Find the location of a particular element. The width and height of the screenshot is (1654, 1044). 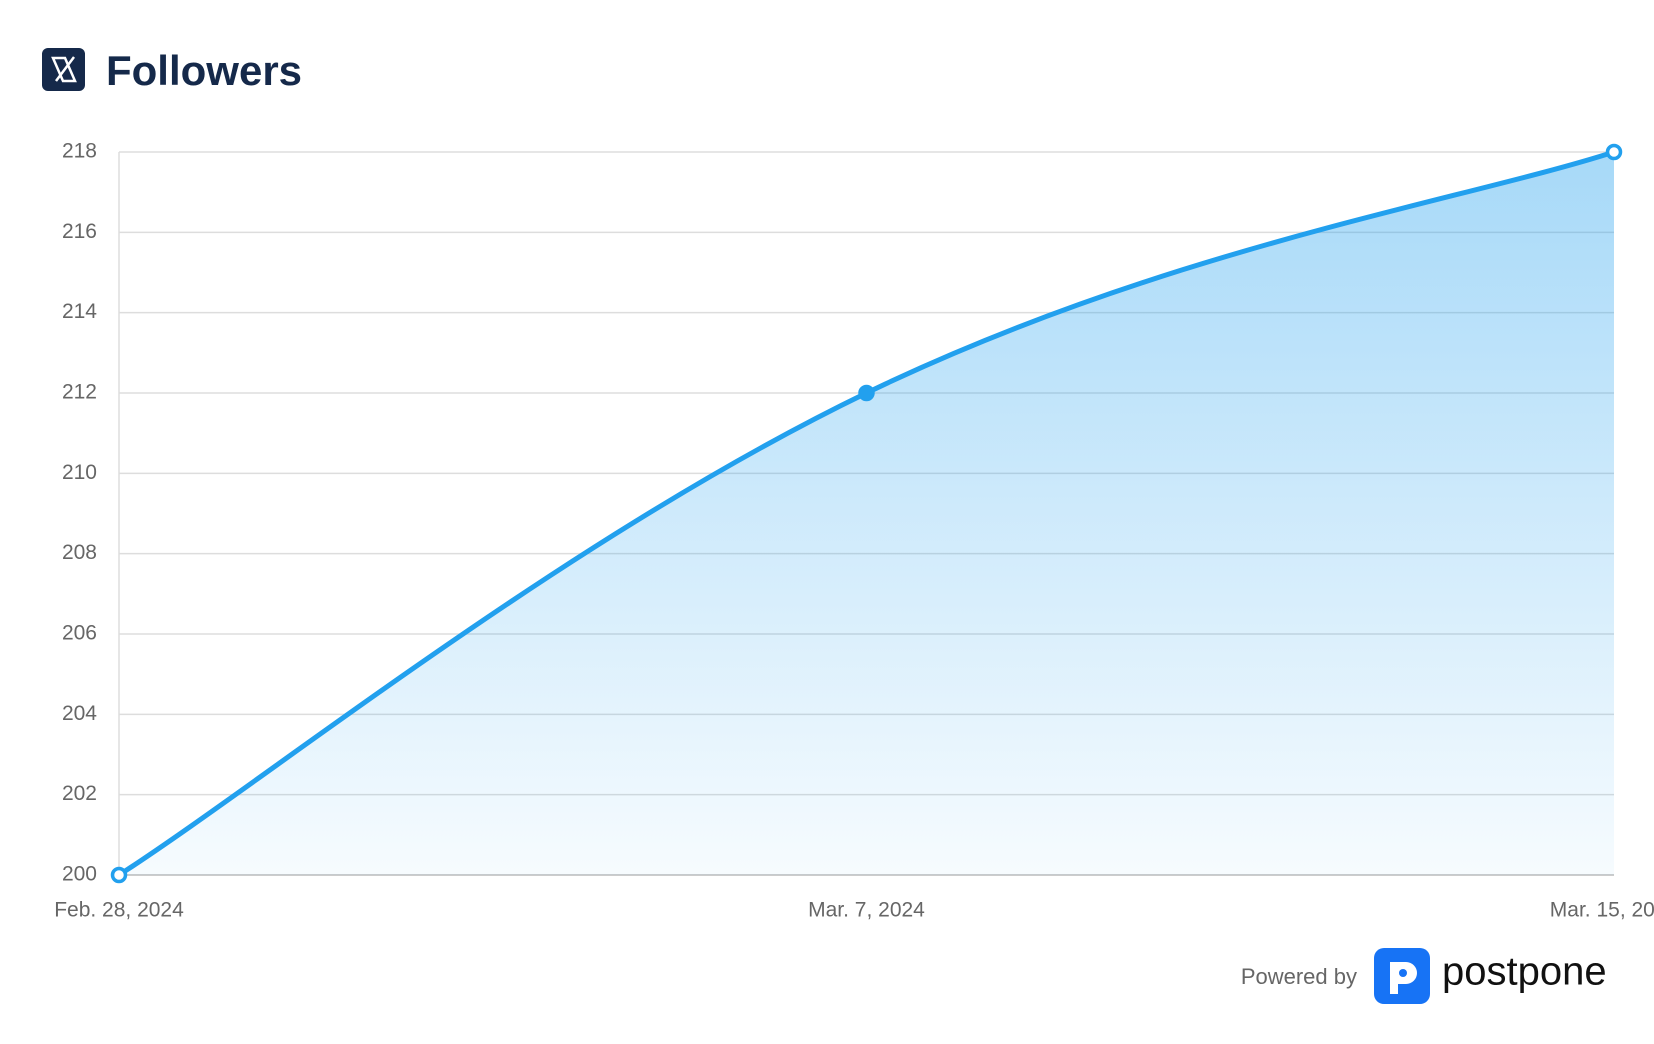

x-logo is located at coordinates (63, 69).